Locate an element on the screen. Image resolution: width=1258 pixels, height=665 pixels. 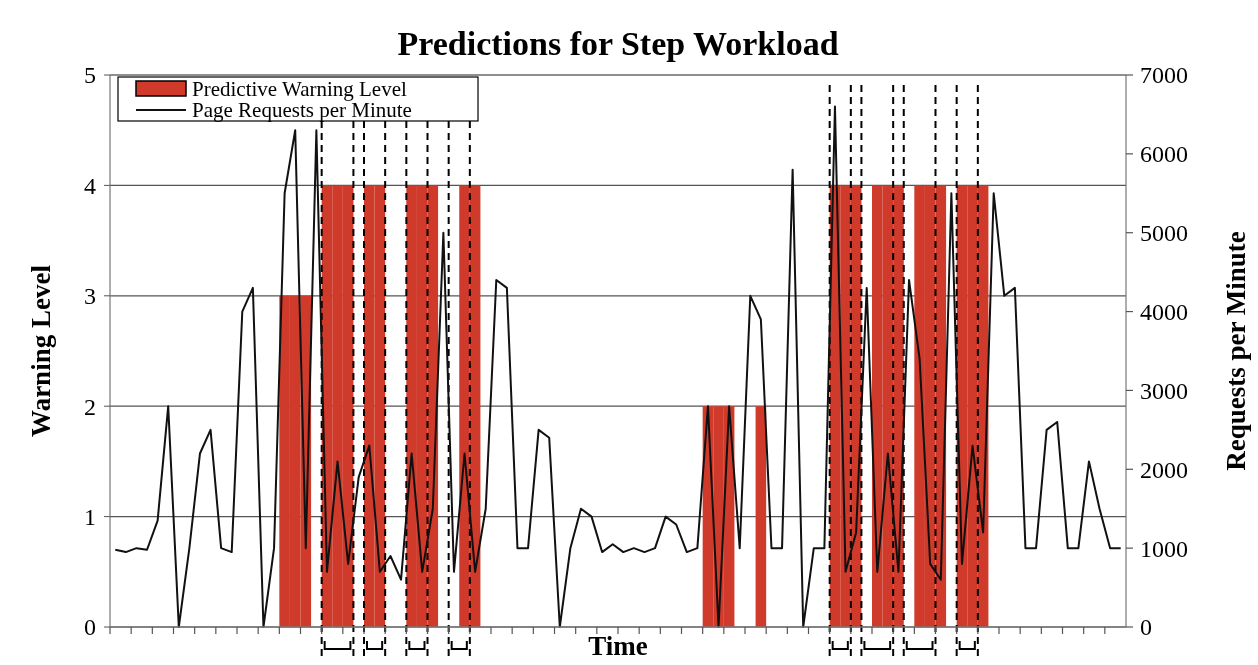
y-tick-label: 5 is located at coordinates (90, 75).